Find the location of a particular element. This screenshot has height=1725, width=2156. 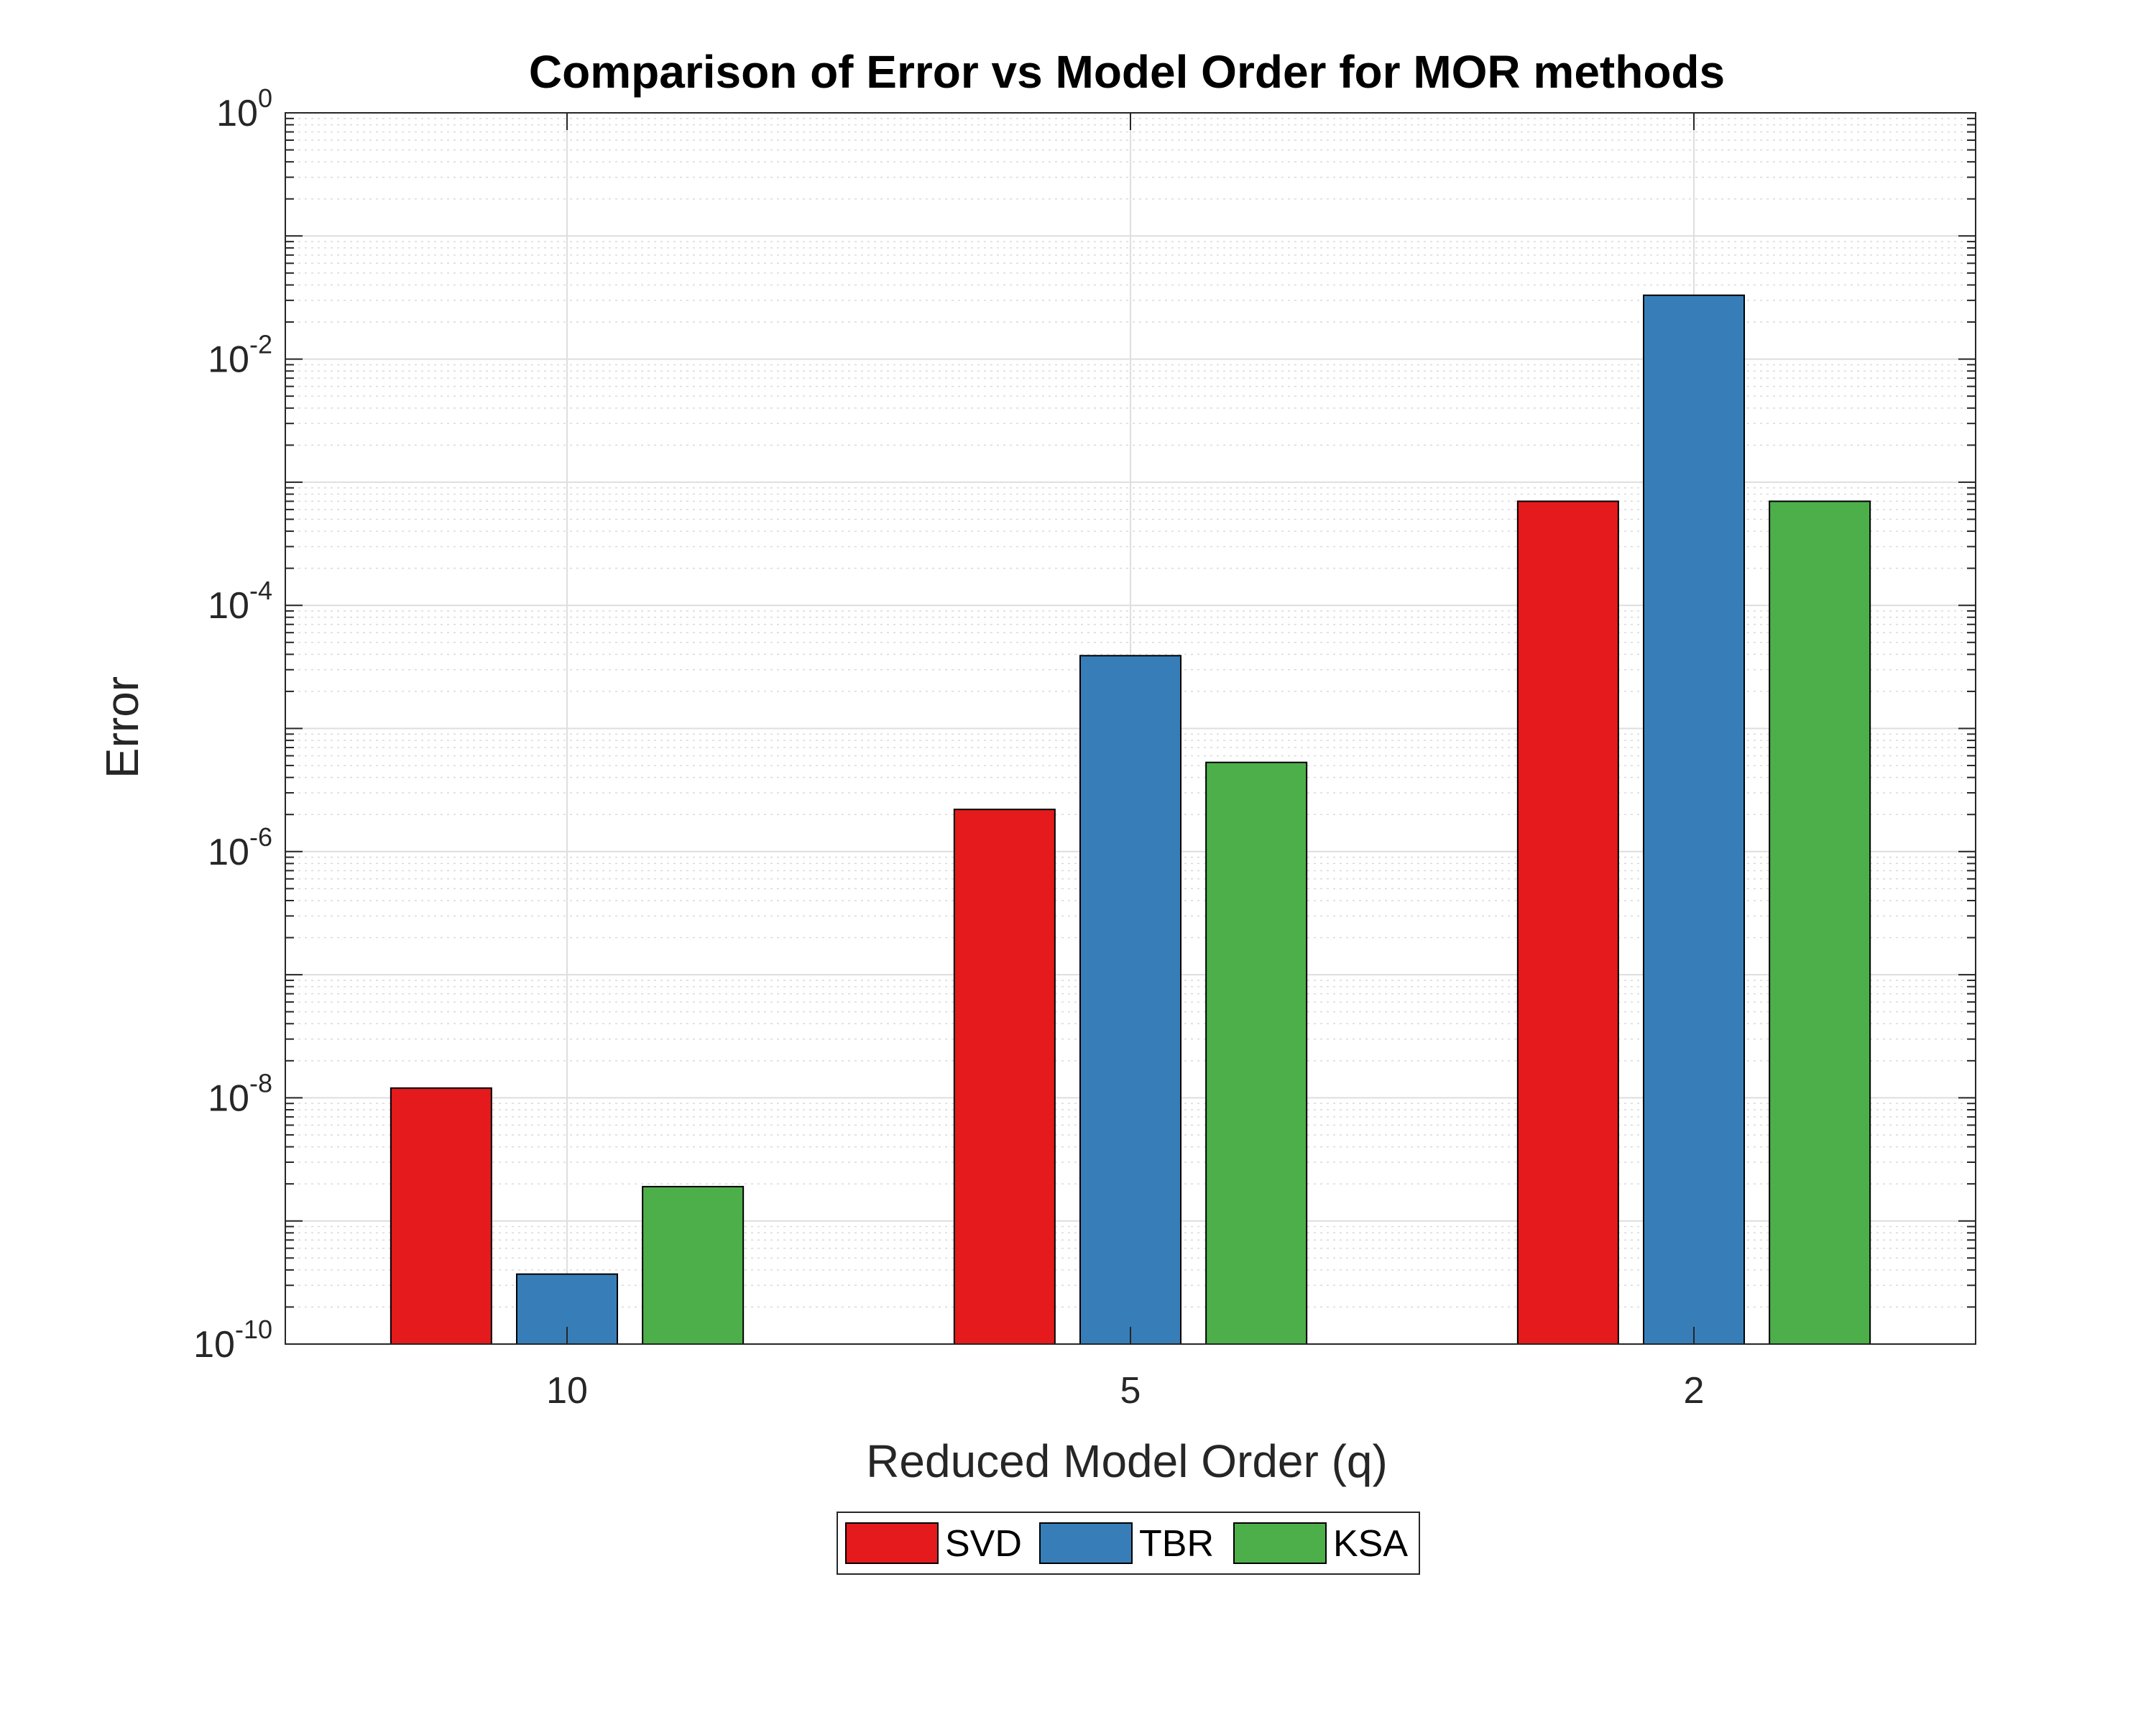

legend-swatch-ksa is located at coordinates (1280, 1543).